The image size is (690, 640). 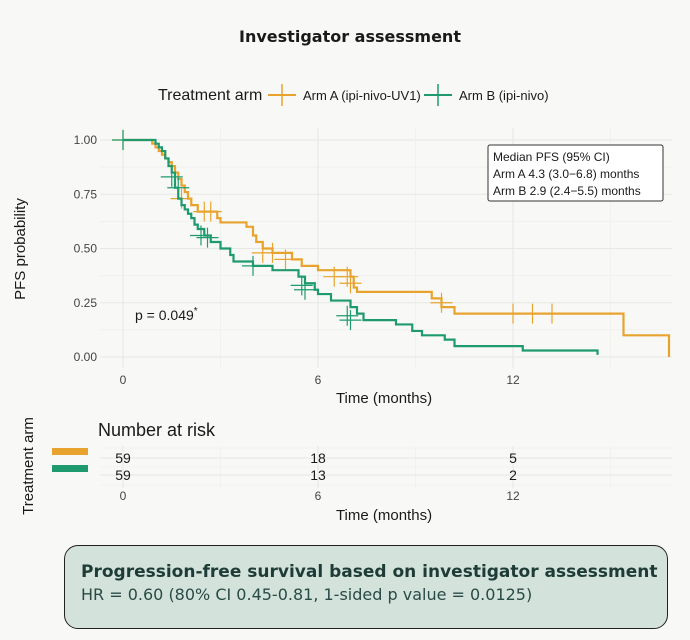 I want to click on x-tick-label: 12, so click(x=513, y=380).